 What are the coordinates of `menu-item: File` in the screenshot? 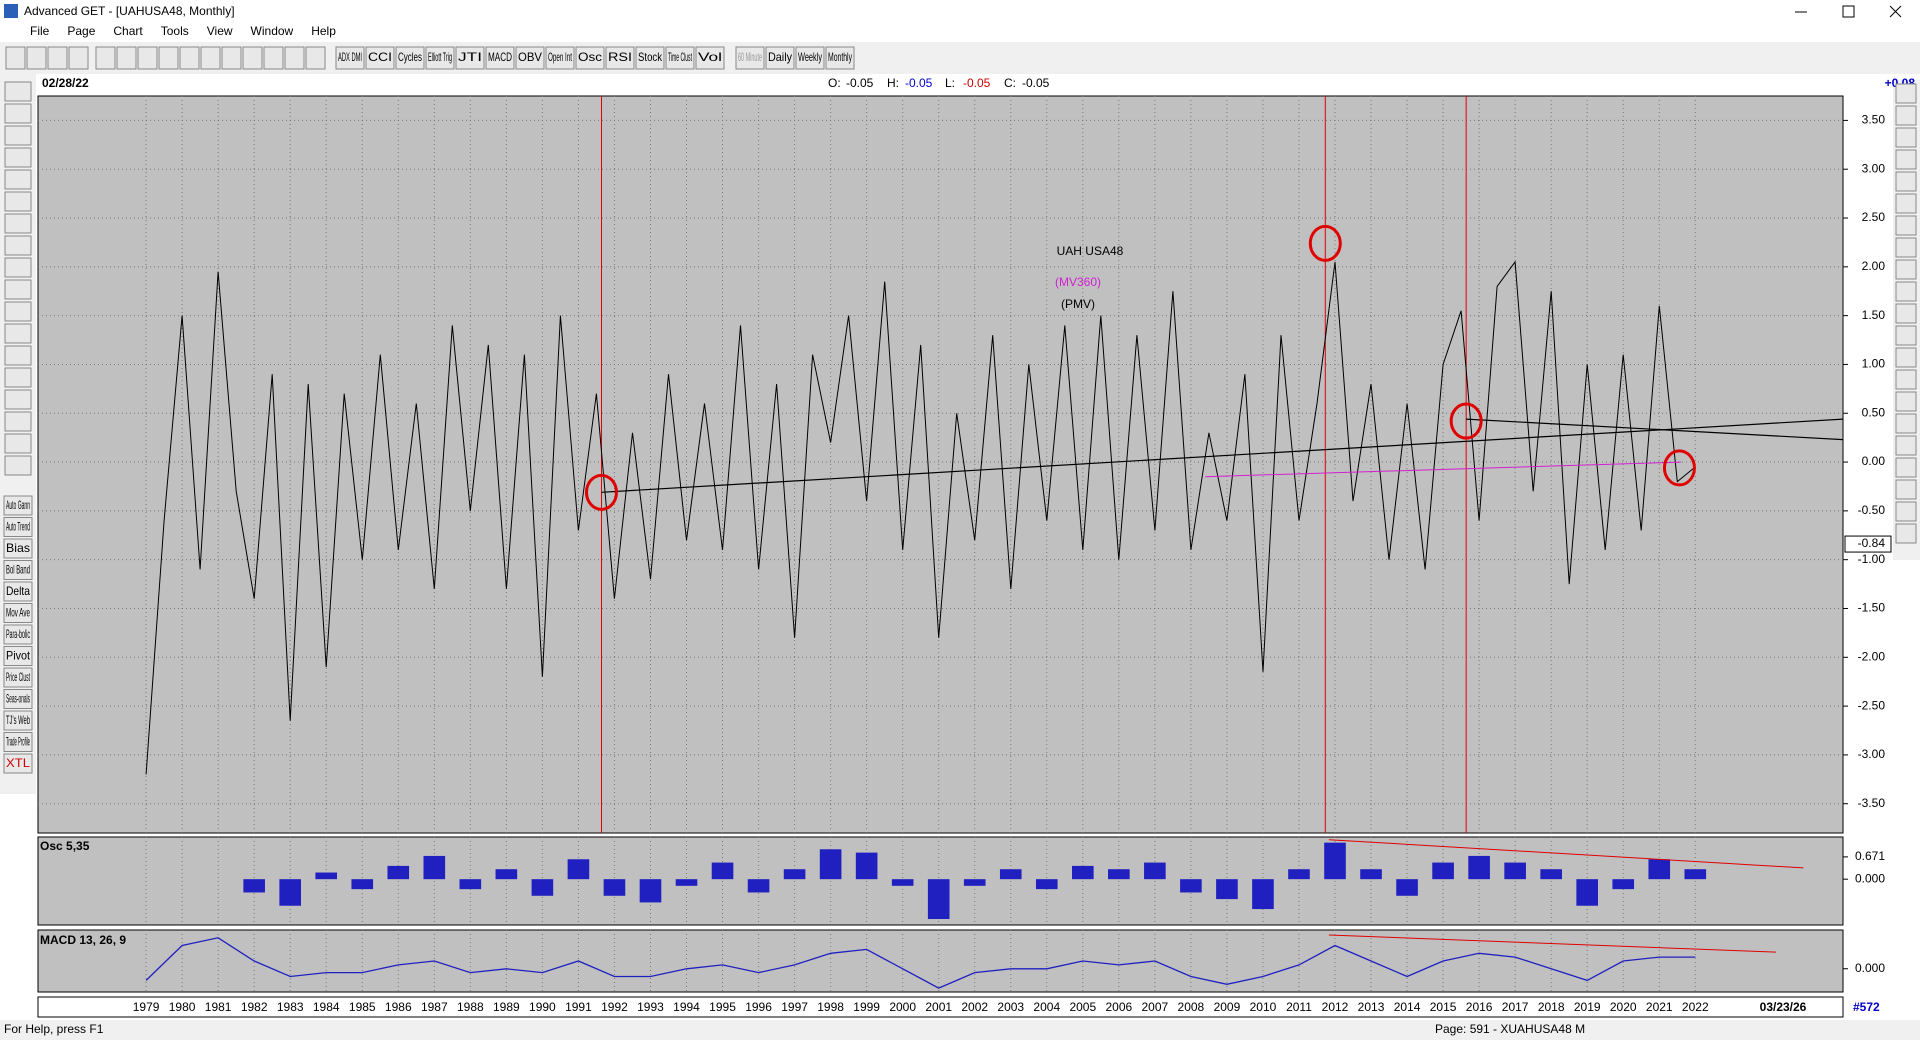 It's located at (40, 31).